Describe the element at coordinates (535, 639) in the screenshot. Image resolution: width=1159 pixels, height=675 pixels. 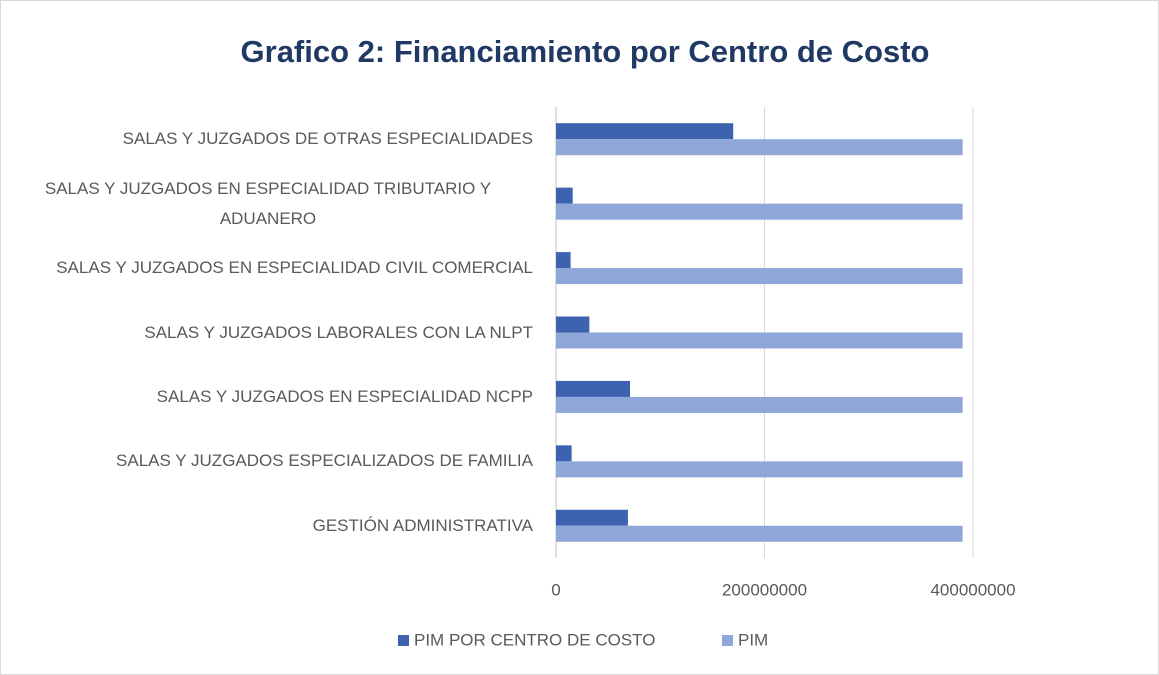
I see `legend-label: PIM POR CENTRO DE COSTO` at that location.